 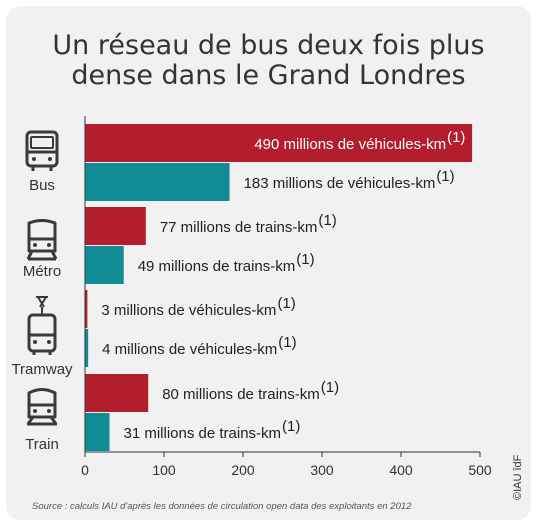 What do you see at coordinates (286, 303) in the screenshot?
I see `footnote-marker-2-0: (1)` at bounding box center [286, 303].